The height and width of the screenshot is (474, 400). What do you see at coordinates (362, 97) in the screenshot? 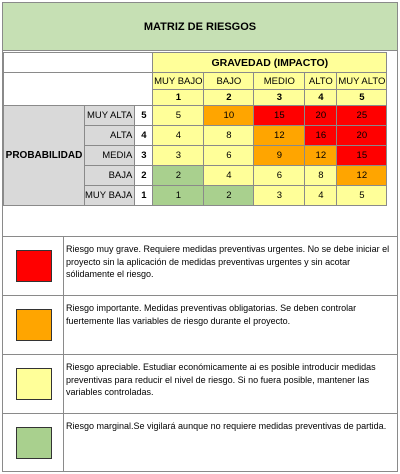
I see `severity-level-number: 5` at bounding box center [362, 97].